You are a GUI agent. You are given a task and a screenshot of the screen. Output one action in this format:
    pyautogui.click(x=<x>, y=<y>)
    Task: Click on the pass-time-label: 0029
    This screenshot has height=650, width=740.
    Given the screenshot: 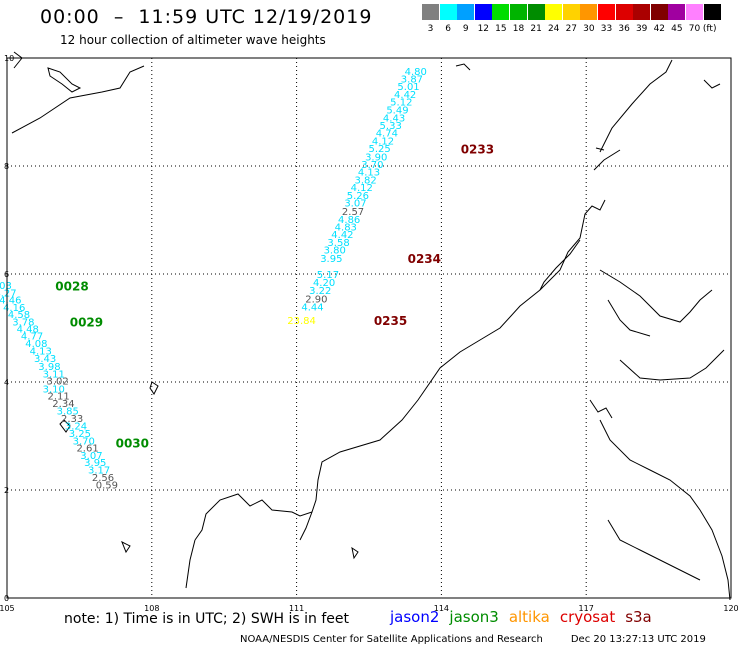 What is the action you would take?
    pyautogui.click(x=86, y=323)
    